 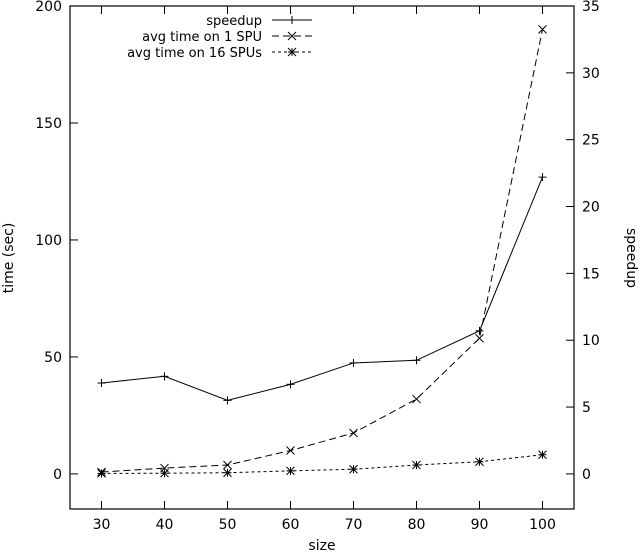 I want to click on y-tick-label-2: 100, so click(x=48, y=241).